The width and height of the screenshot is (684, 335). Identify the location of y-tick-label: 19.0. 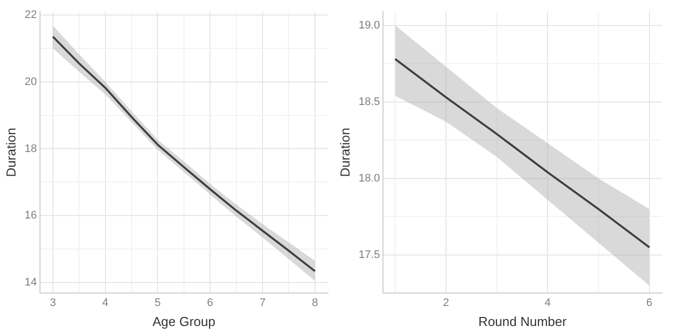
(369, 25).